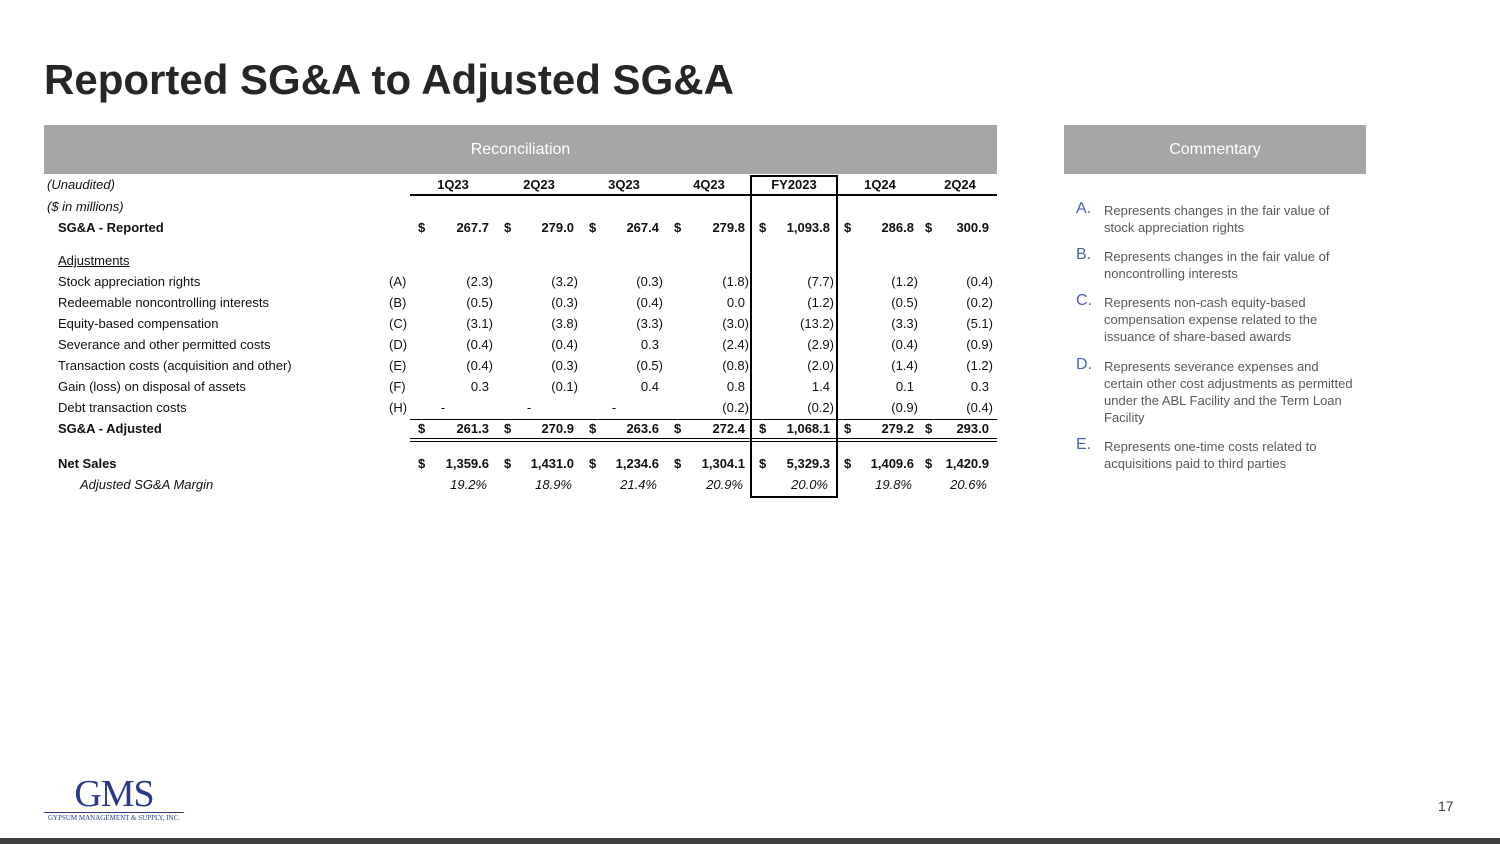 This screenshot has width=1500, height=844. Describe the element at coordinates (1084, 300) in the screenshot. I see `commentary-letter: C.` at that location.